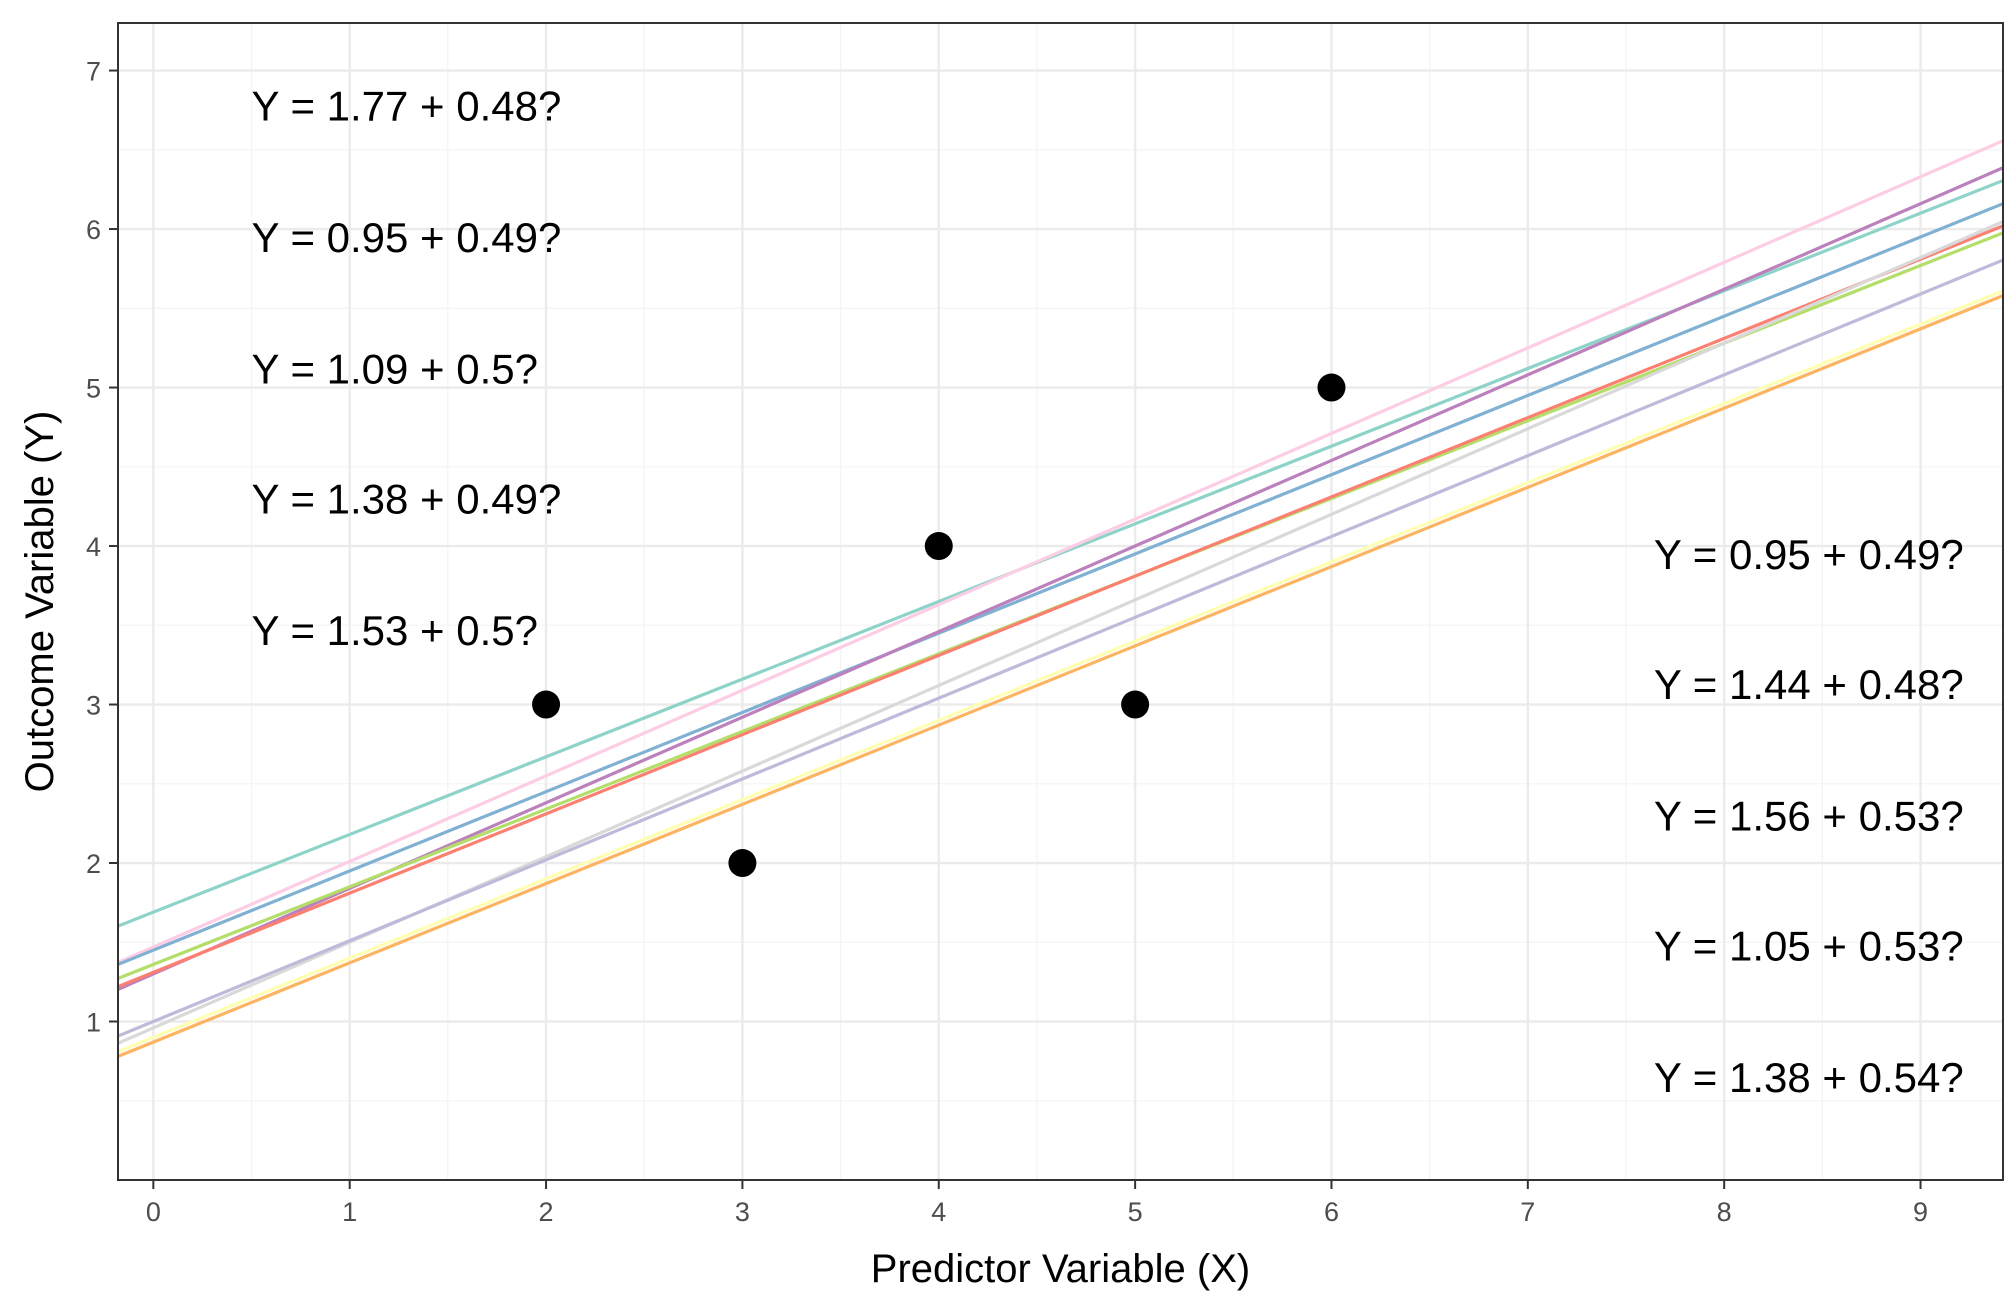 The height and width of the screenshot is (1315, 2016). Describe the element at coordinates (40, 602) in the screenshot. I see `y-axis-title: Outcome Variable (Y)` at that location.